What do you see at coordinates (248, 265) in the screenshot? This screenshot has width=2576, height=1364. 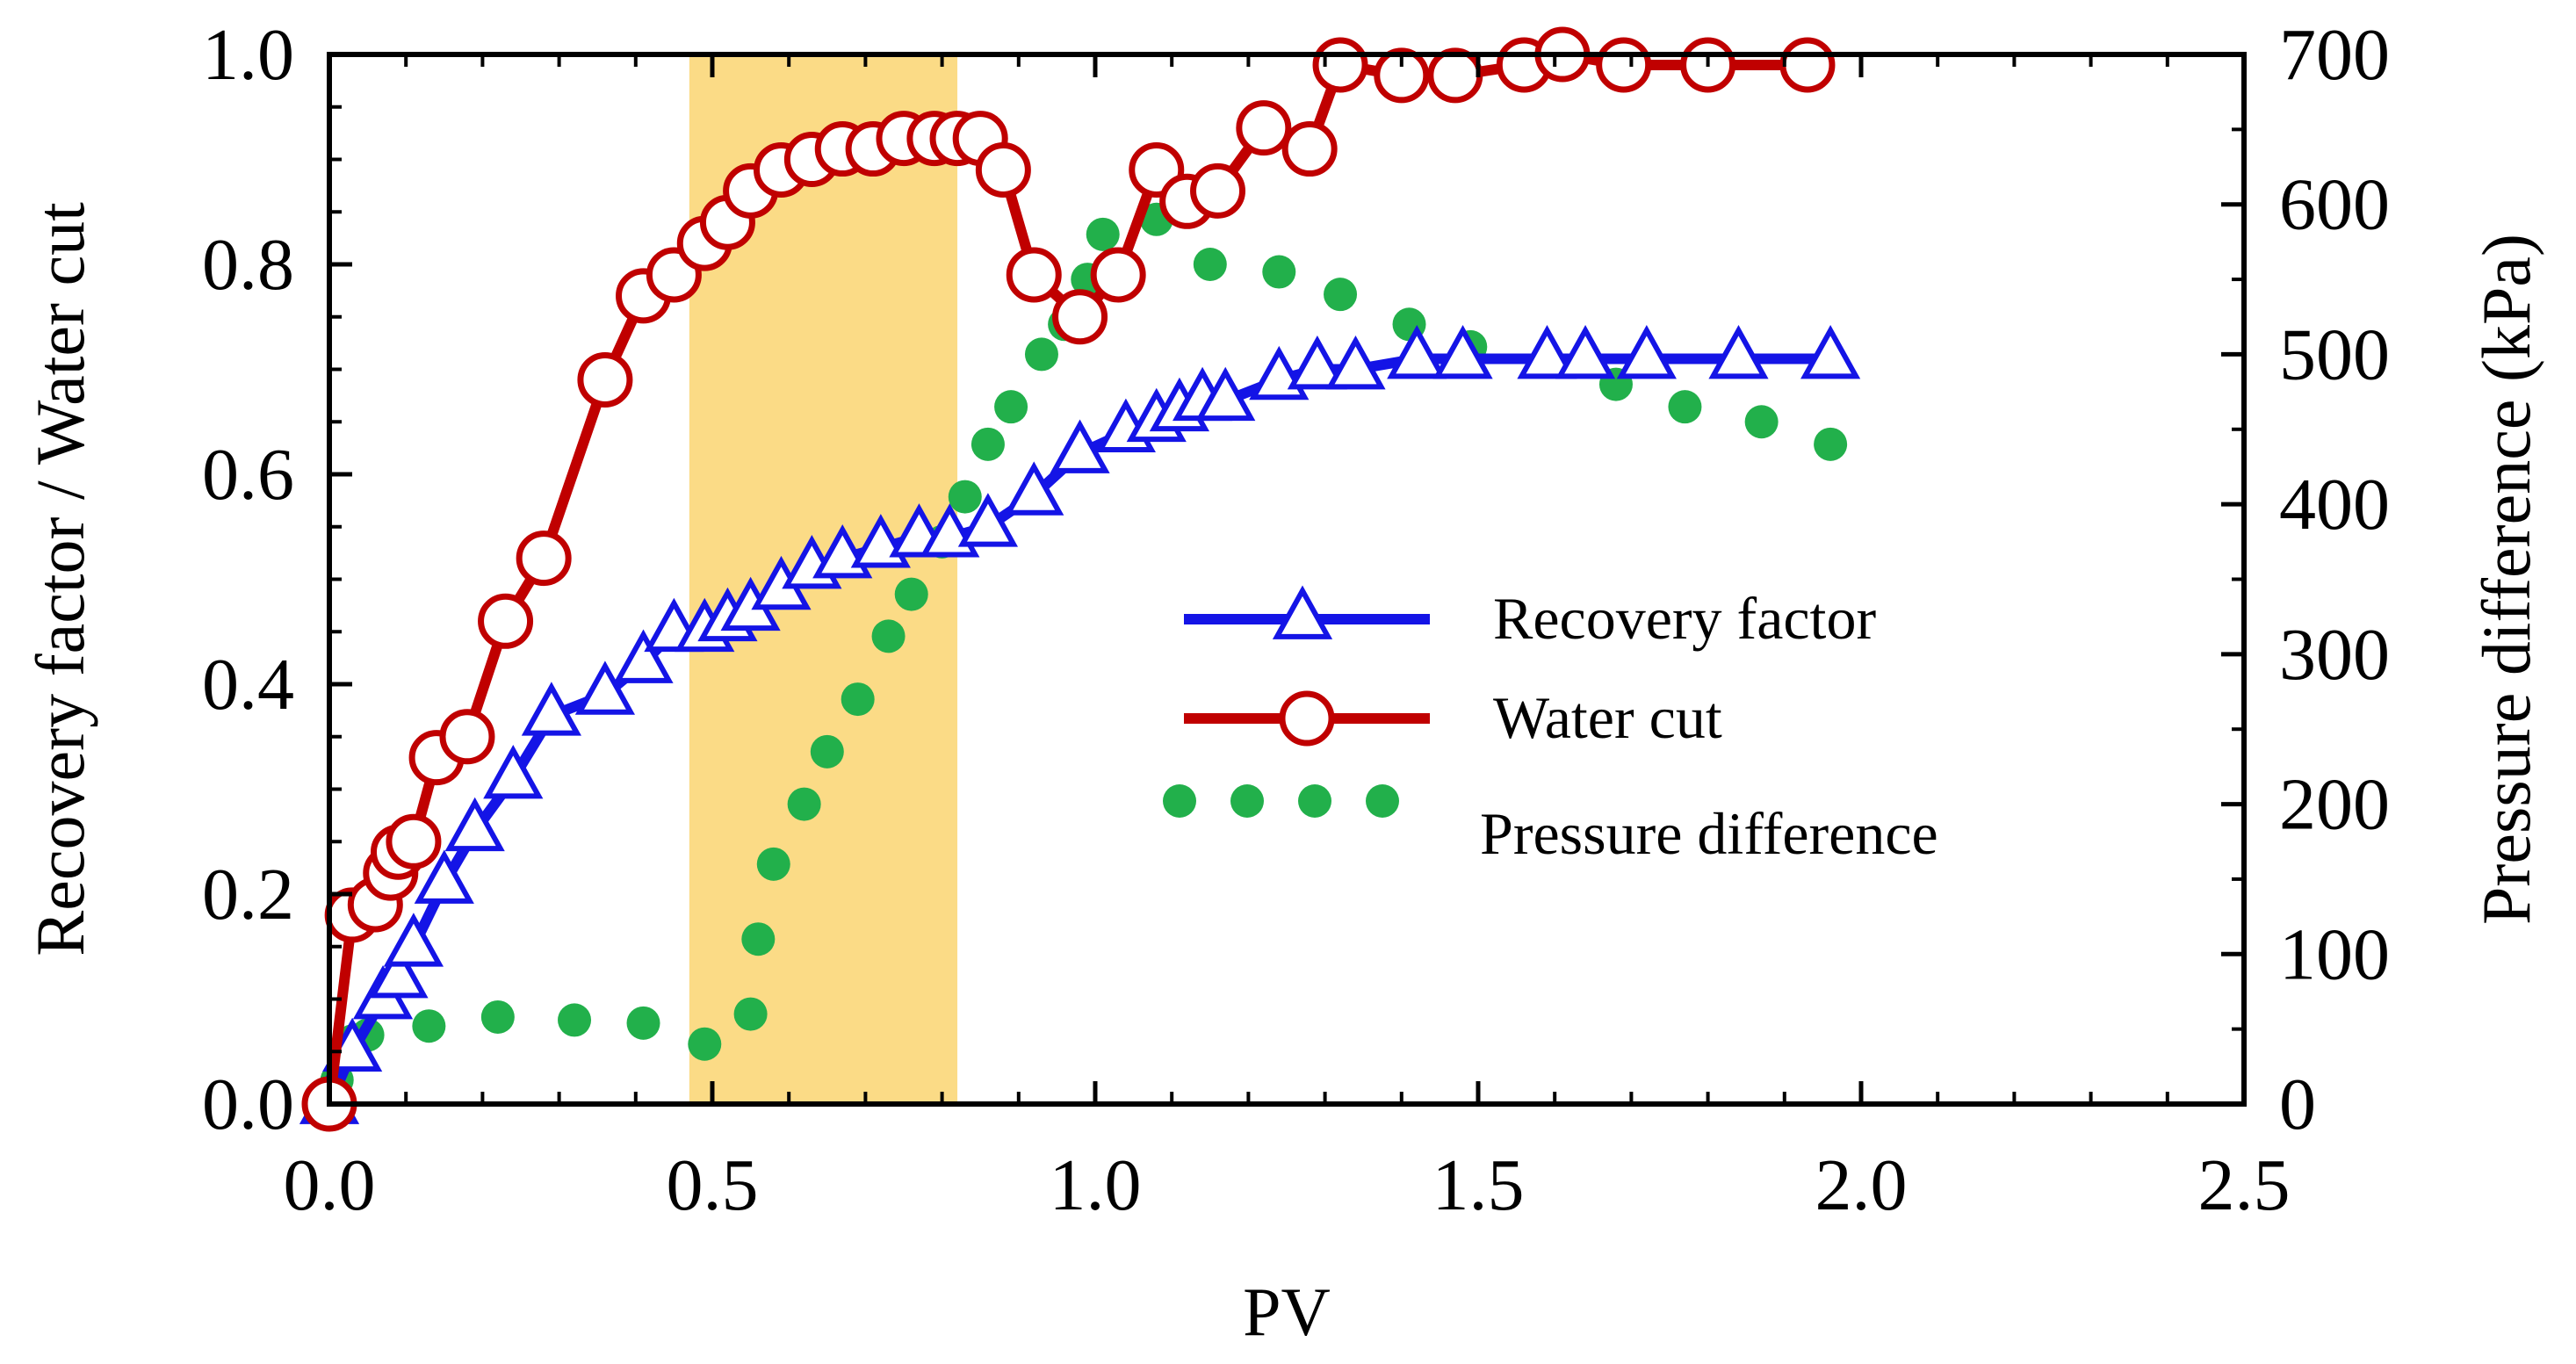 I see `y-left-tick-label: 0.8` at bounding box center [248, 265].